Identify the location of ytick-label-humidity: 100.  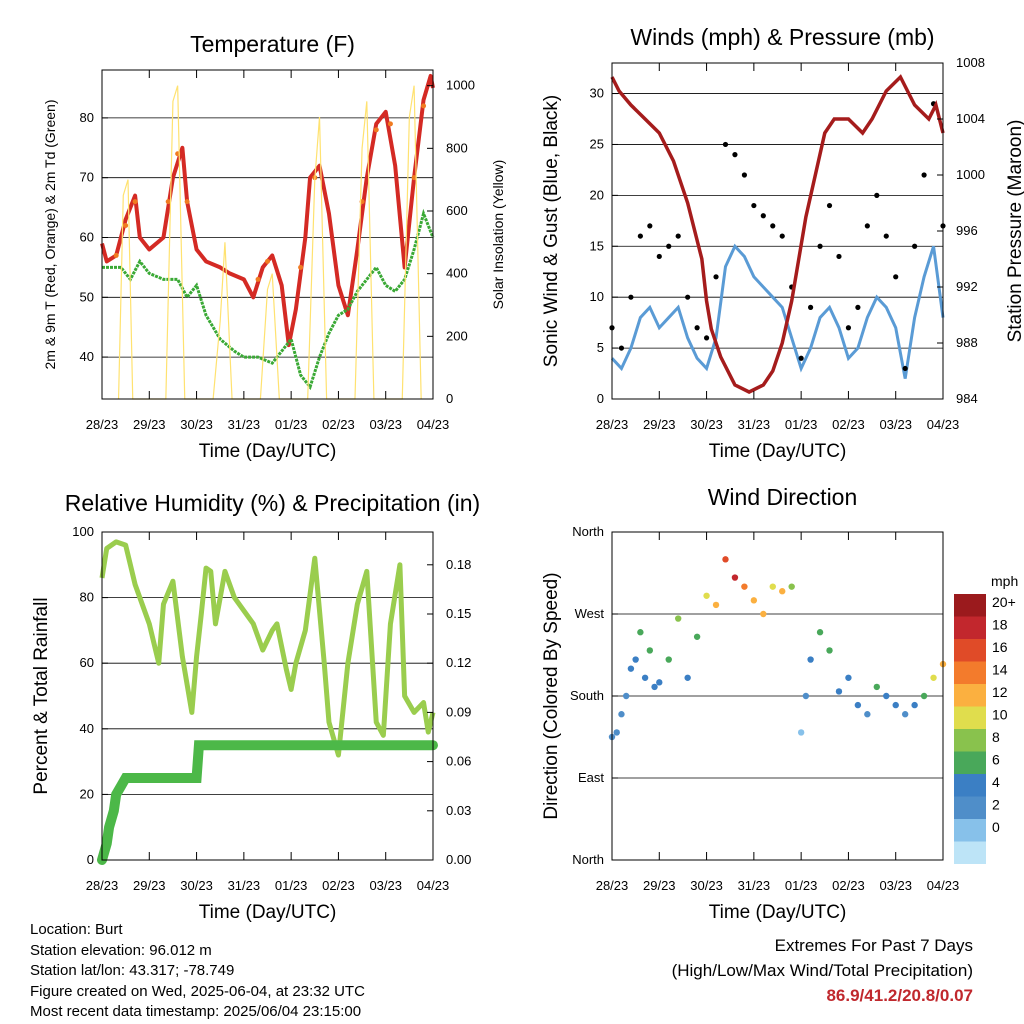
(83, 531).